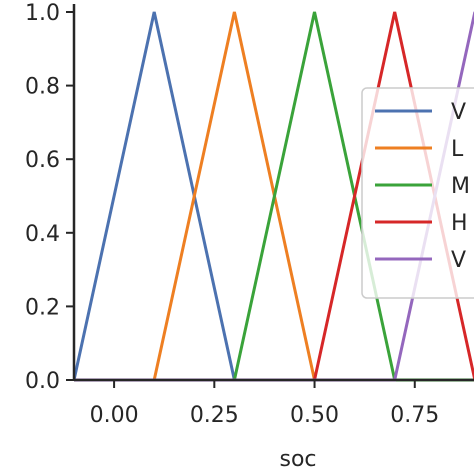 The image size is (474, 474). Describe the element at coordinates (42, 87) in the screenshot. I see `y-tick-label: 0.8` at that location.